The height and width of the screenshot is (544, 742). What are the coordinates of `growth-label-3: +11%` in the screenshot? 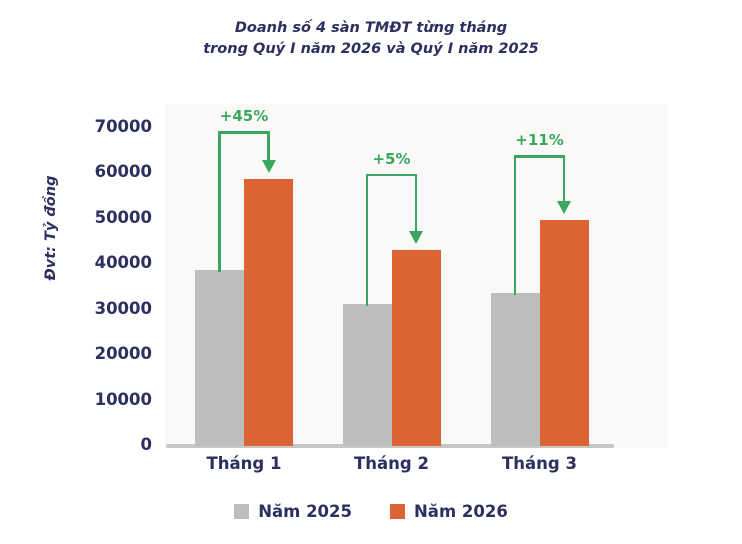 It's located at (539, 140).